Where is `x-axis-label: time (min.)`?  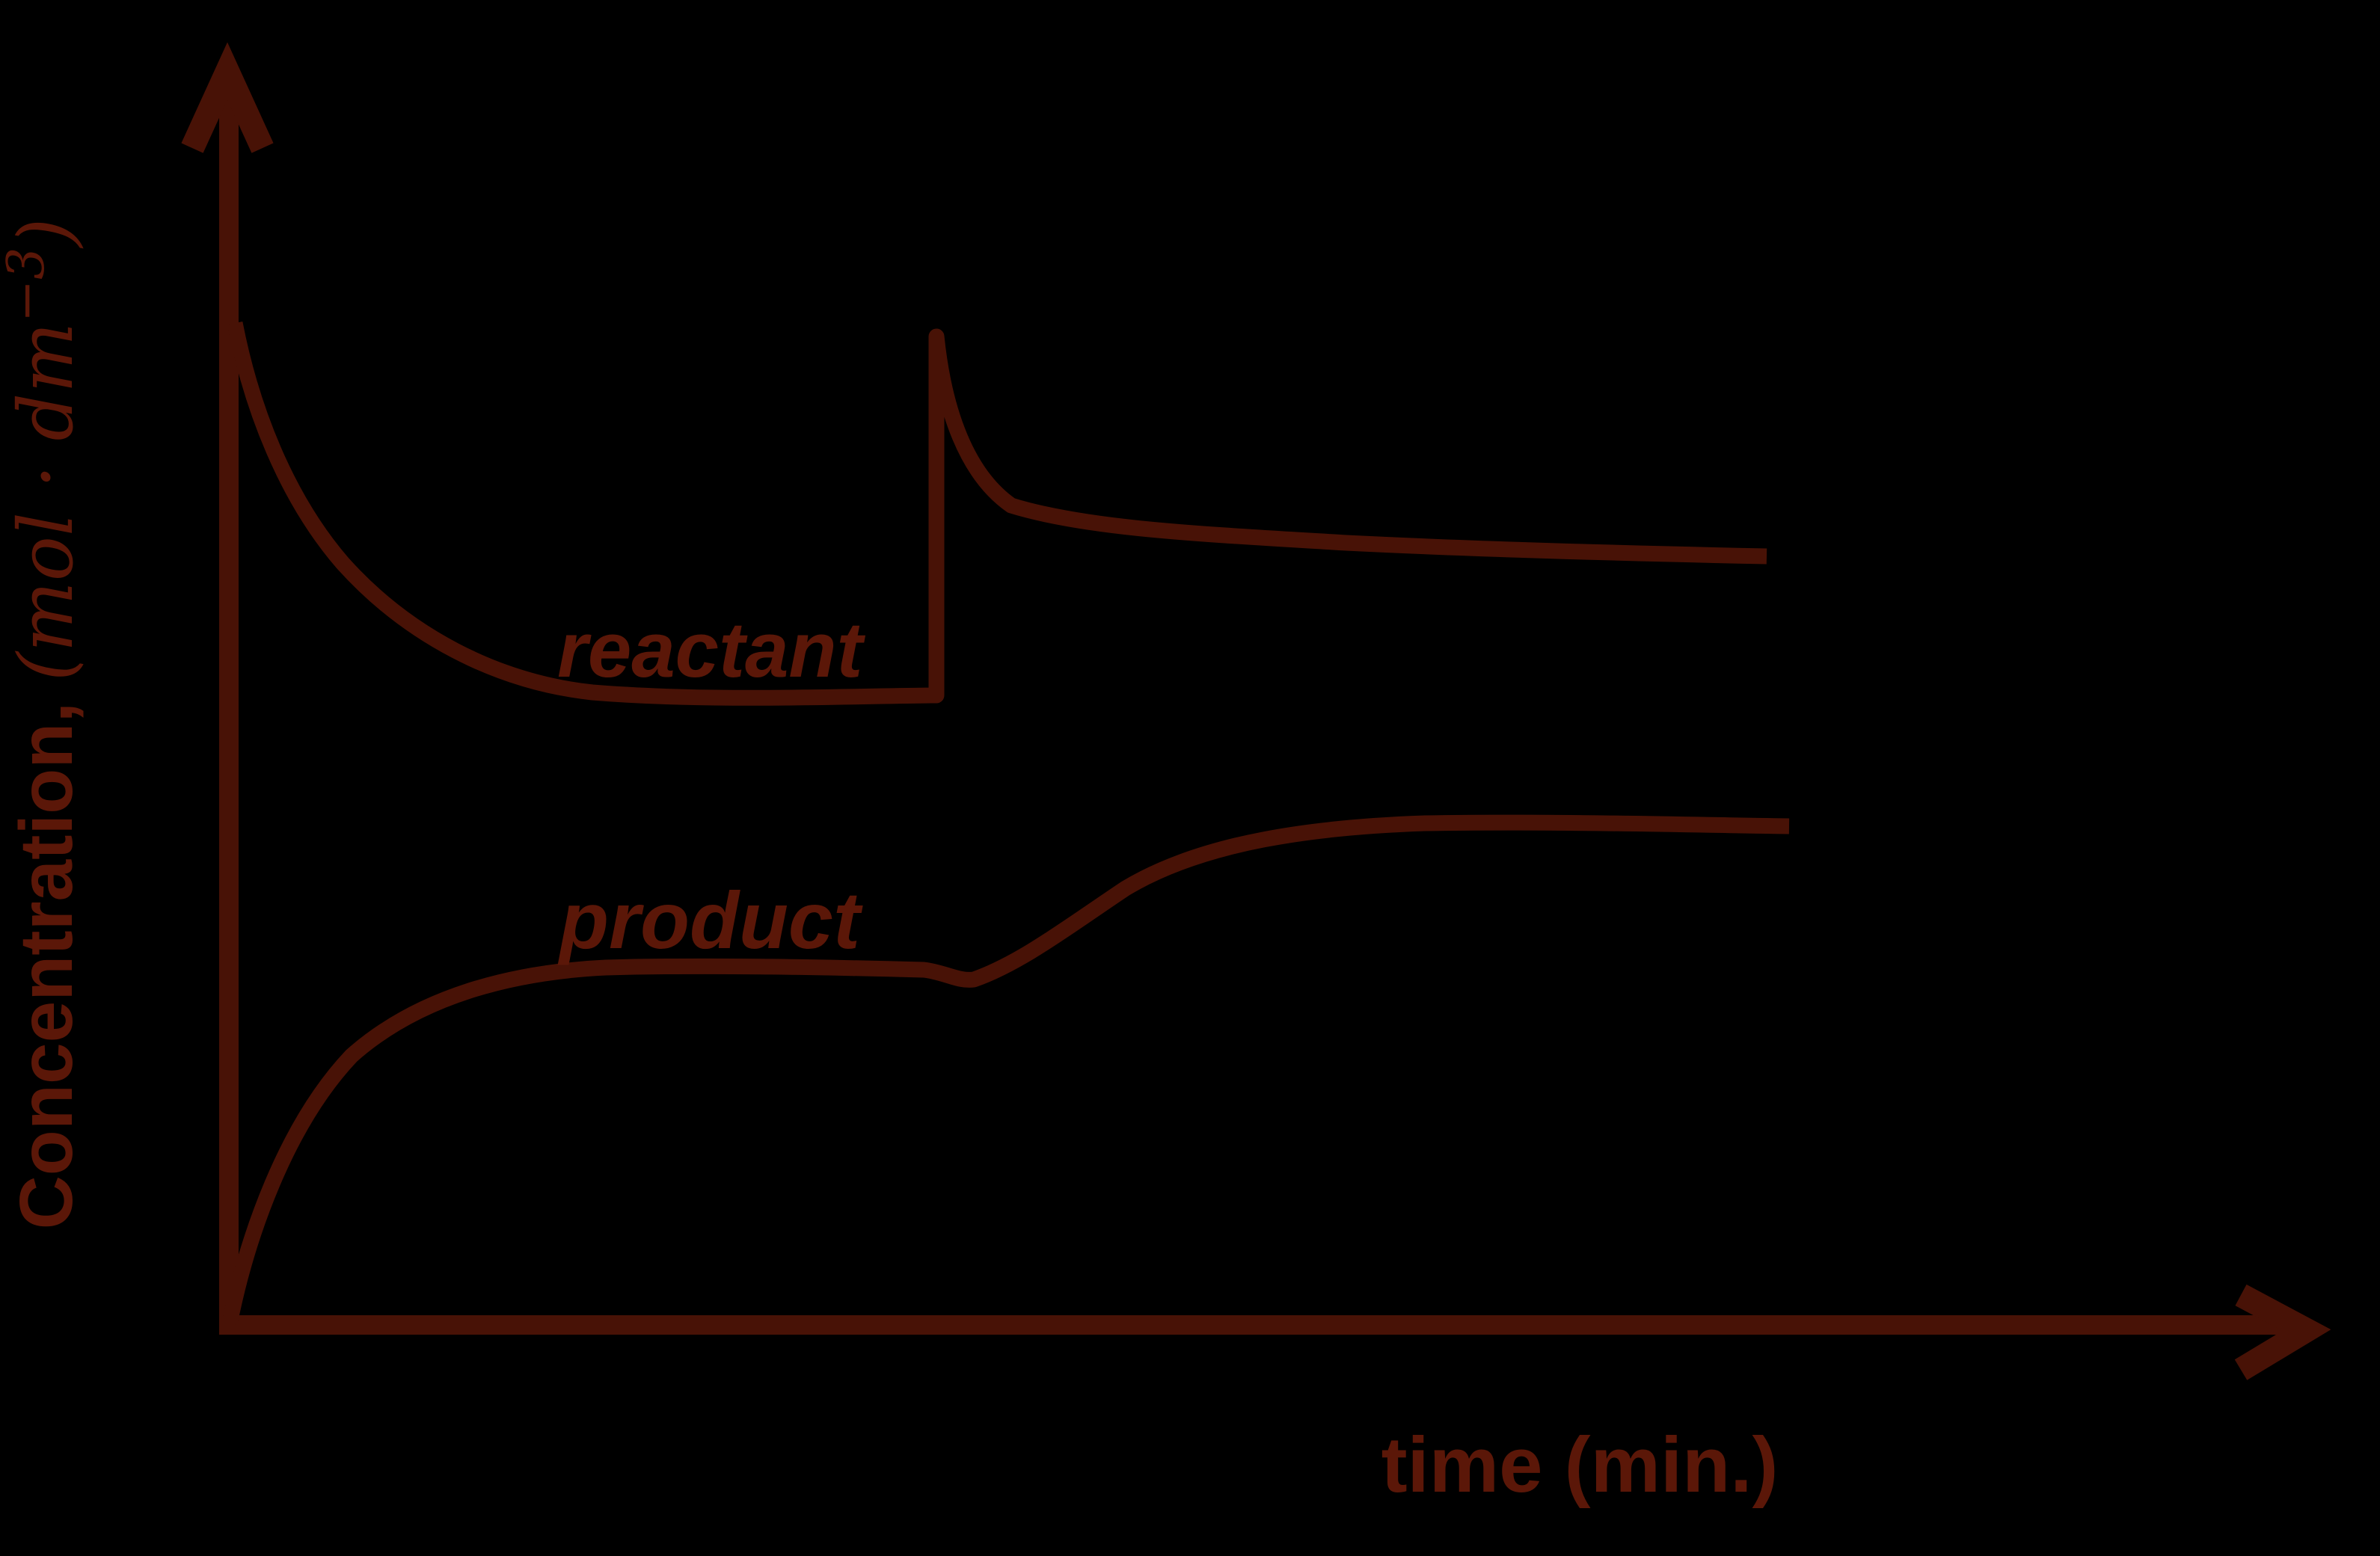 x-axis-label: time (min.) is located at coordinates (1580, 1465).